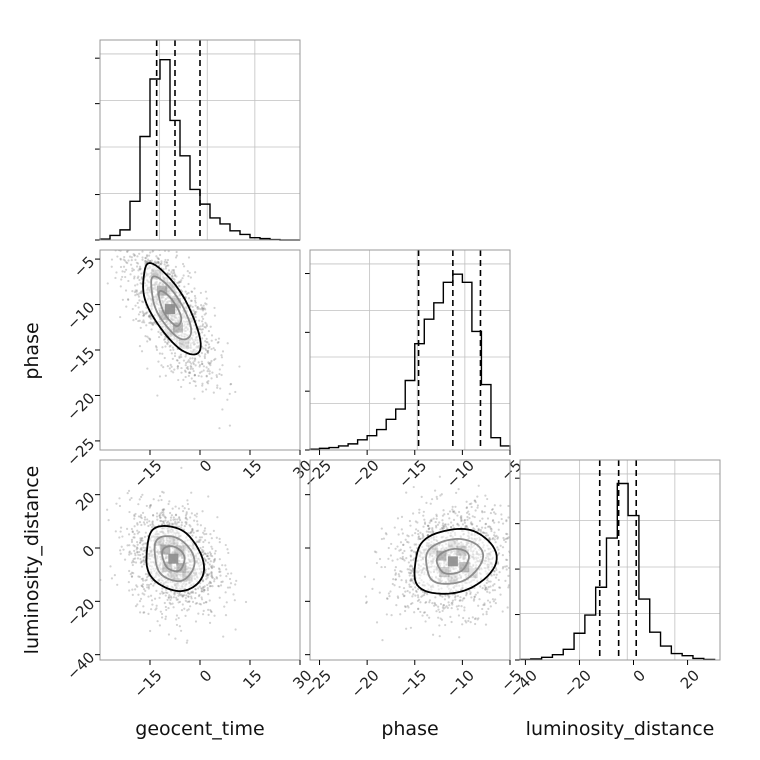 Image resolution: width=760 pixels, height=760 pixels. What do you see at coordinates (448, 366) in the screenshot?
I see `histogram-bin` at bounding box center [448, 366].